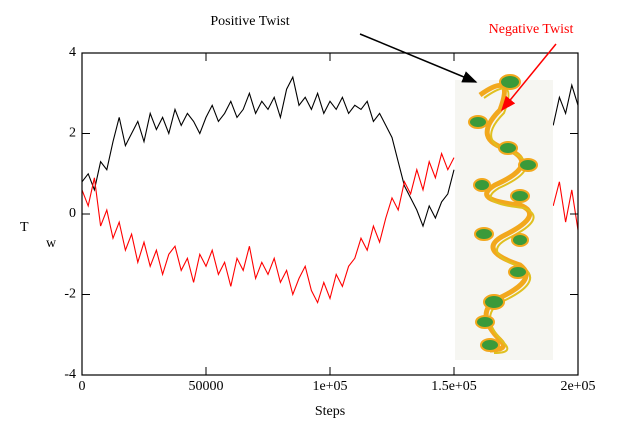 Image resolution: width=624 pixels, height=433 pixels. What do you see at coordinates (72, 133) in the screenshot?
I see `y-tick-label: 2` at bounding box center [72, 133].